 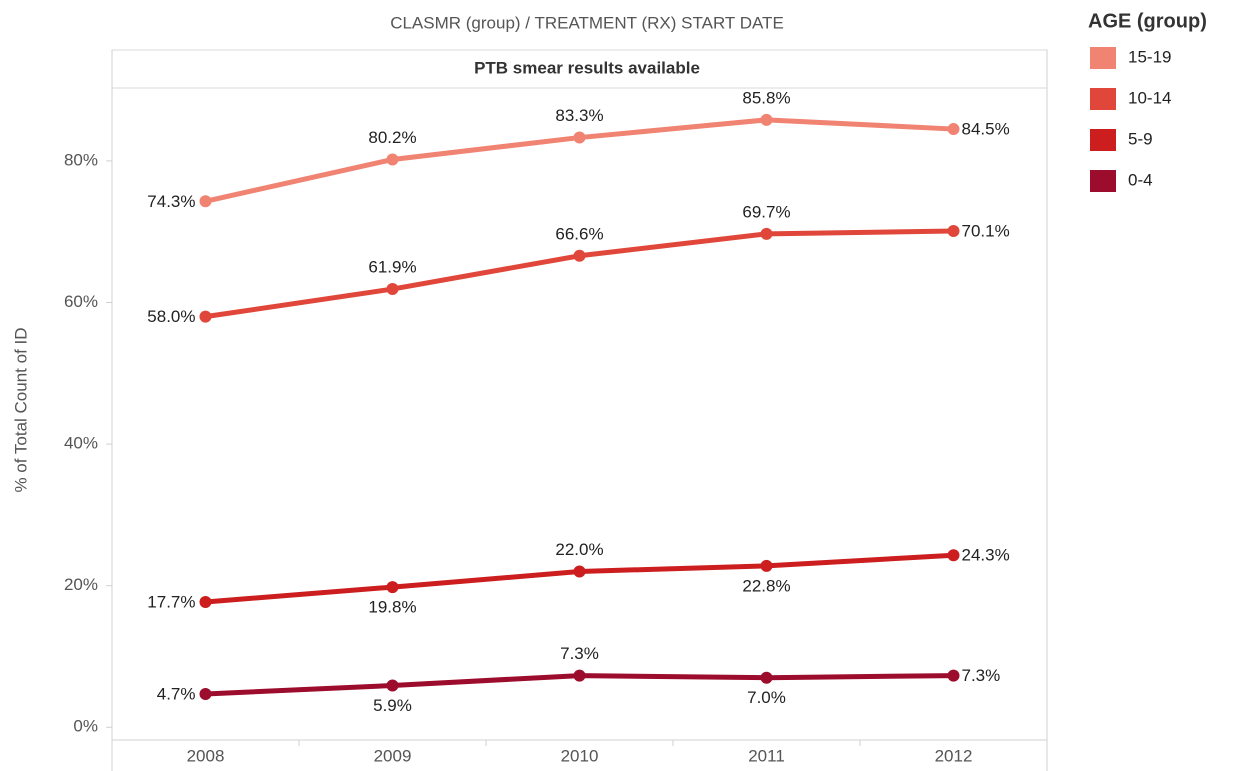 What do you see at coordinates (766, 211) in the screenshot?
I see `data-label: 69.7%` at bounding box center [766, 211].